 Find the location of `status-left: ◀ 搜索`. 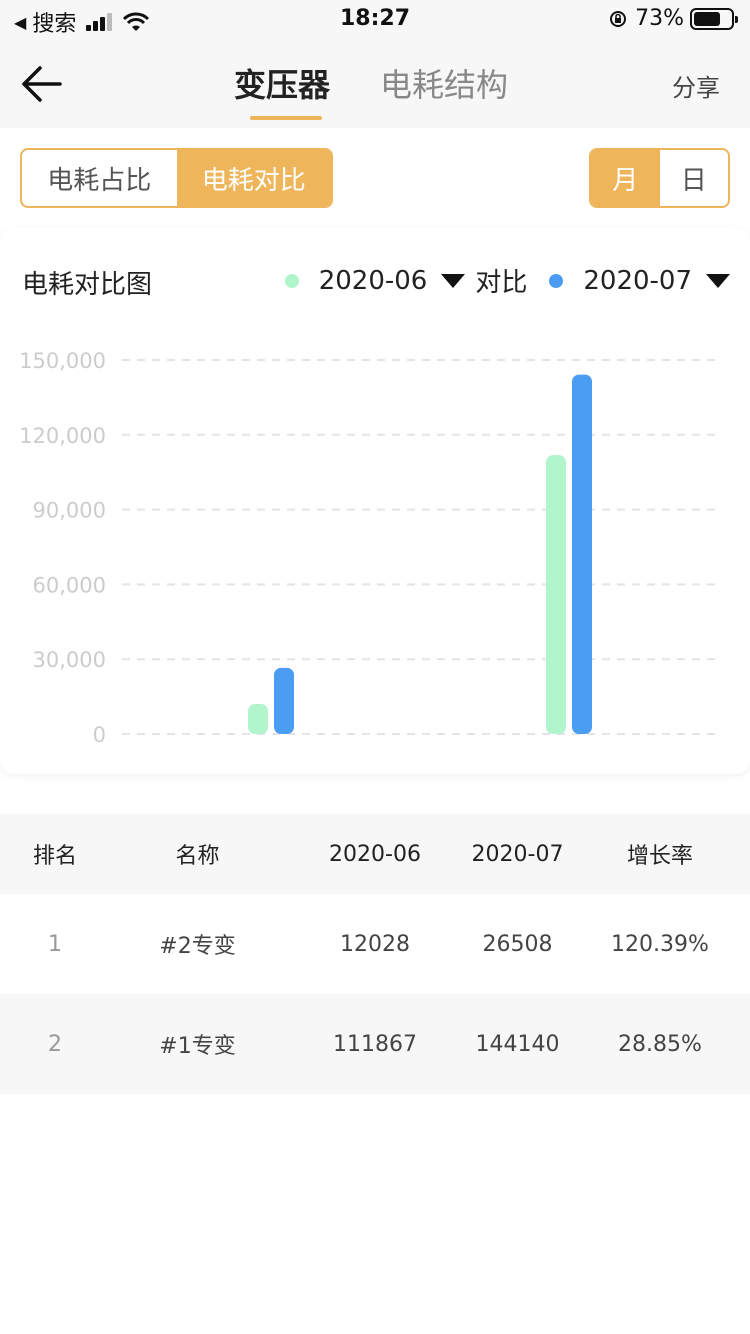

status-left: ◀ 搜索 is located at coordinates (82, 22).